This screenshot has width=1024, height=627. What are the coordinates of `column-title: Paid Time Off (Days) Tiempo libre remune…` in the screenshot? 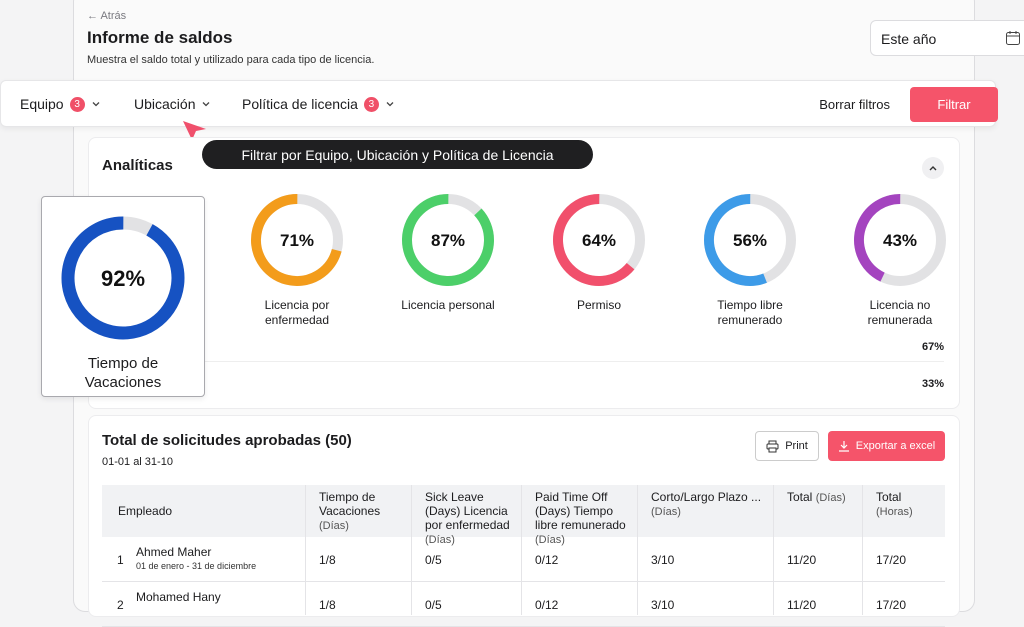 It's located at (580, 511).